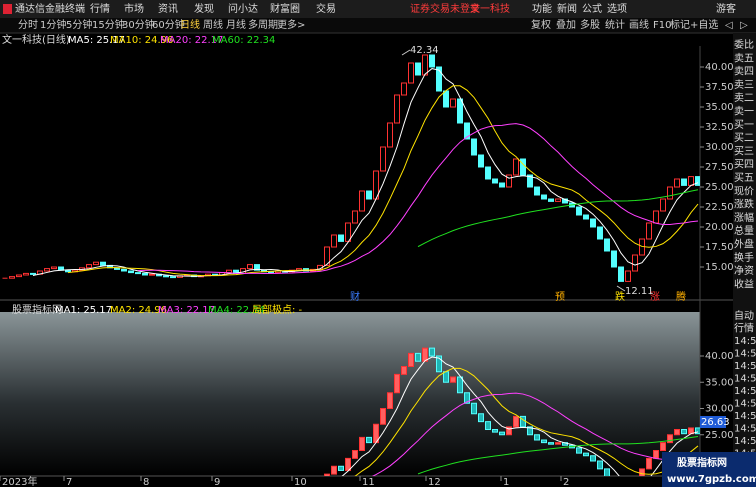 Image resolution: width=756 pixels, height=487 pixels. I want to click on menu-item: 选项, so click(617, 8).